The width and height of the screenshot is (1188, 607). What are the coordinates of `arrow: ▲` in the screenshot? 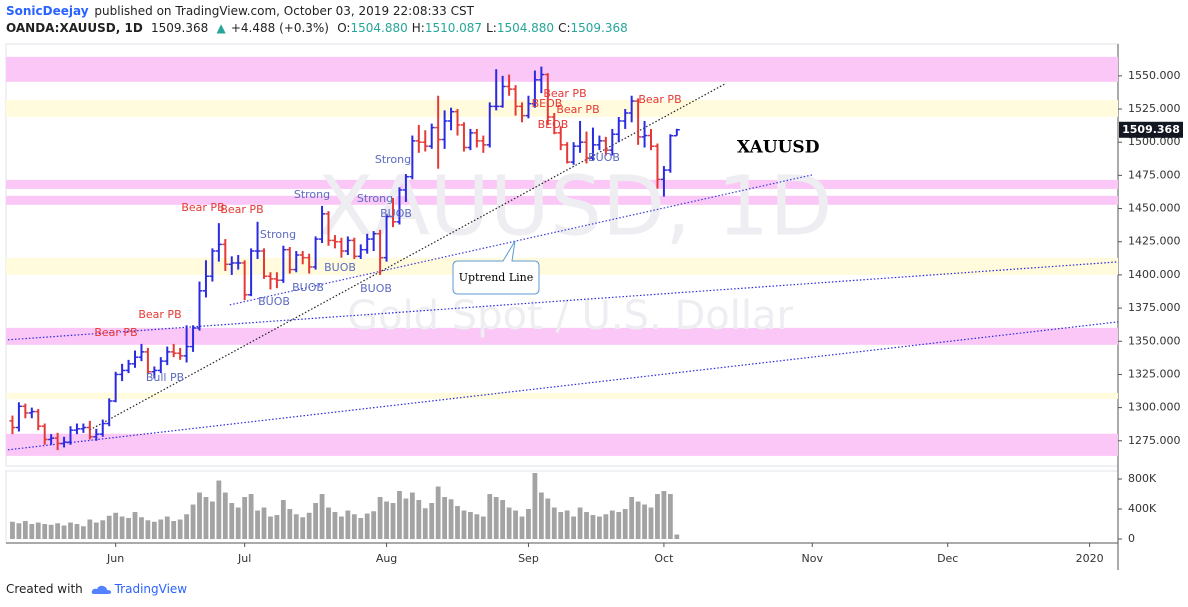 It's located at (221, 28).